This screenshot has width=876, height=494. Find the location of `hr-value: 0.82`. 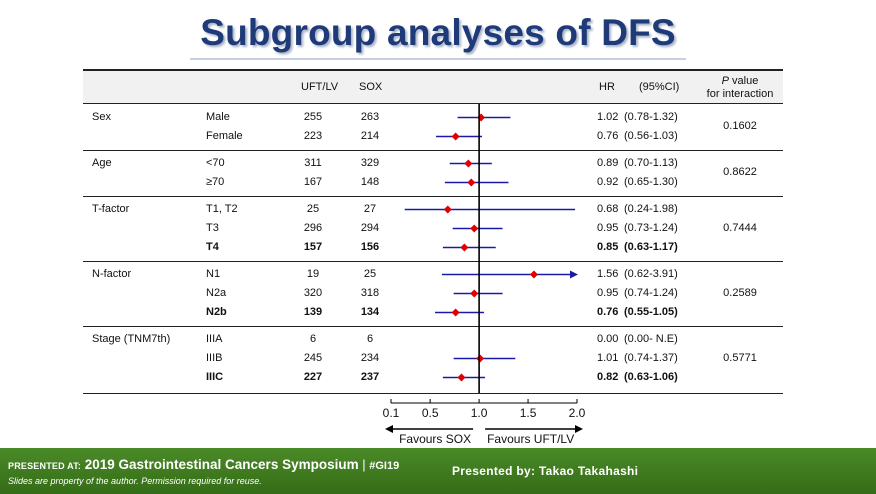

hr-value: 0.82 is located at coordinates (608, 376).